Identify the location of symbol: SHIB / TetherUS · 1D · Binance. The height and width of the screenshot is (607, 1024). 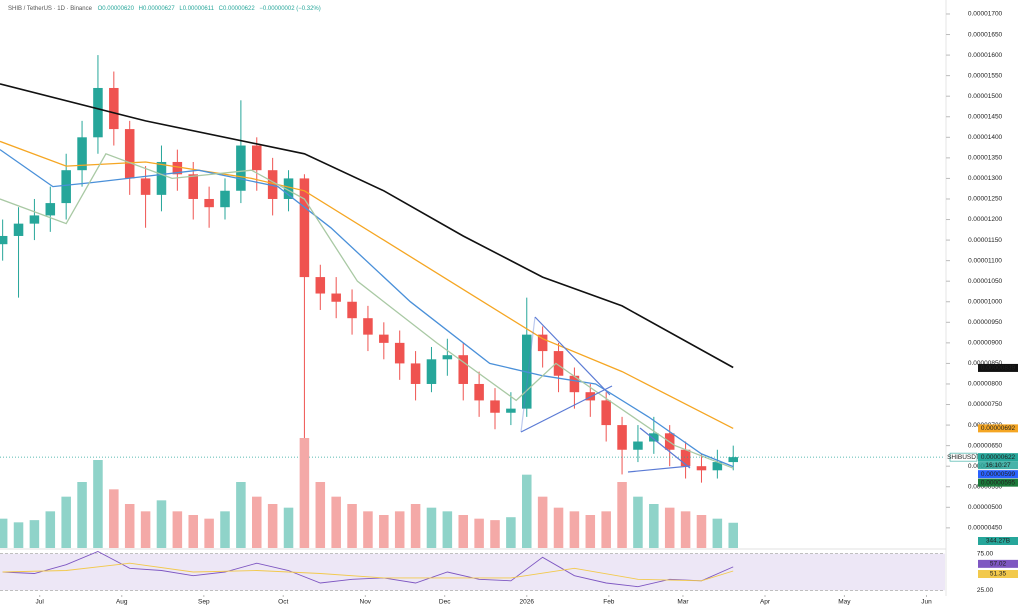
(50, 9).